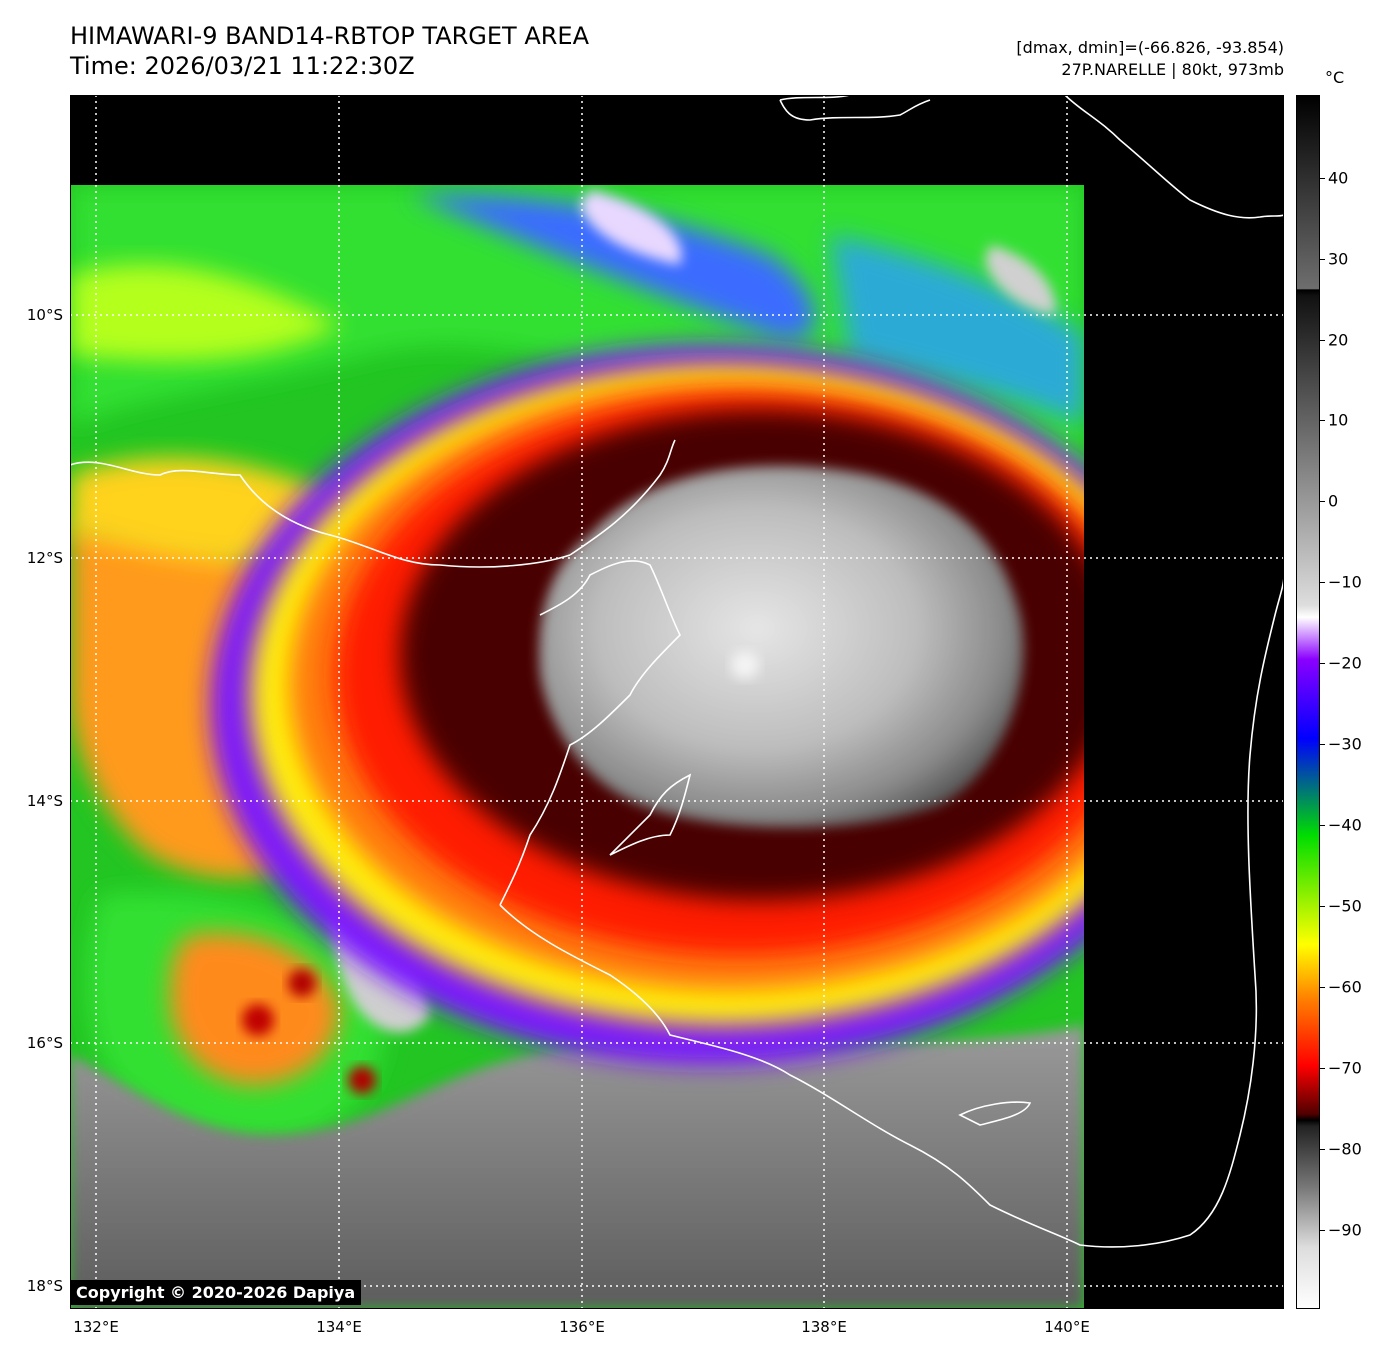 The height and width of the screenshot is (1359, 1388). What do you see at coordinates (1345, 1149) in the screenshot?
I see `colorbar-tick-label: −80` at bounding box center [1345, 1149].